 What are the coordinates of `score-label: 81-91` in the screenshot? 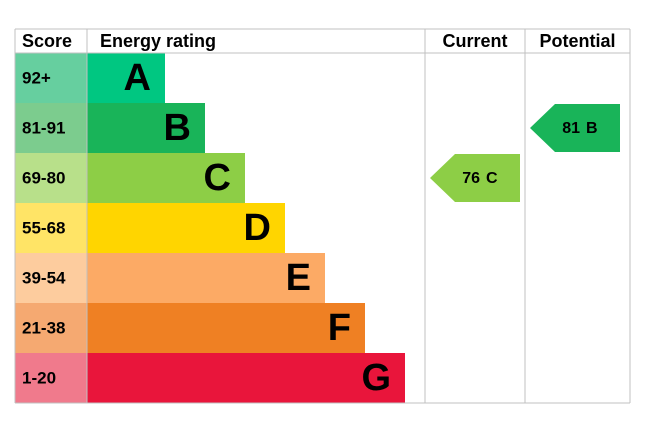 It's located at (43, 127).